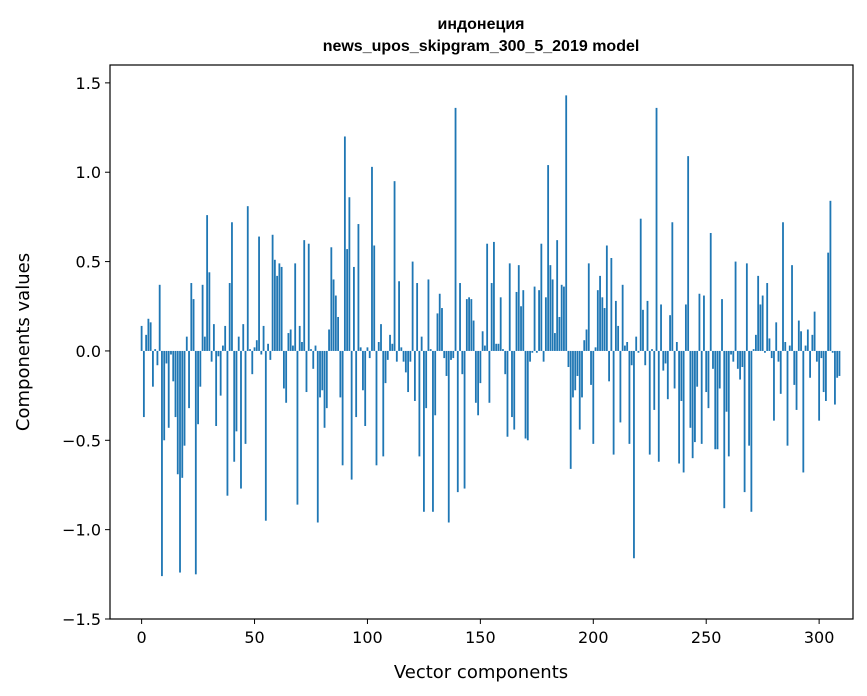 This screenshot has width=867, height=696. What do you see at coordinates (819, 637) in the screenshot?
I see `x-tick-label: 300` at bounding box center [819, 637].